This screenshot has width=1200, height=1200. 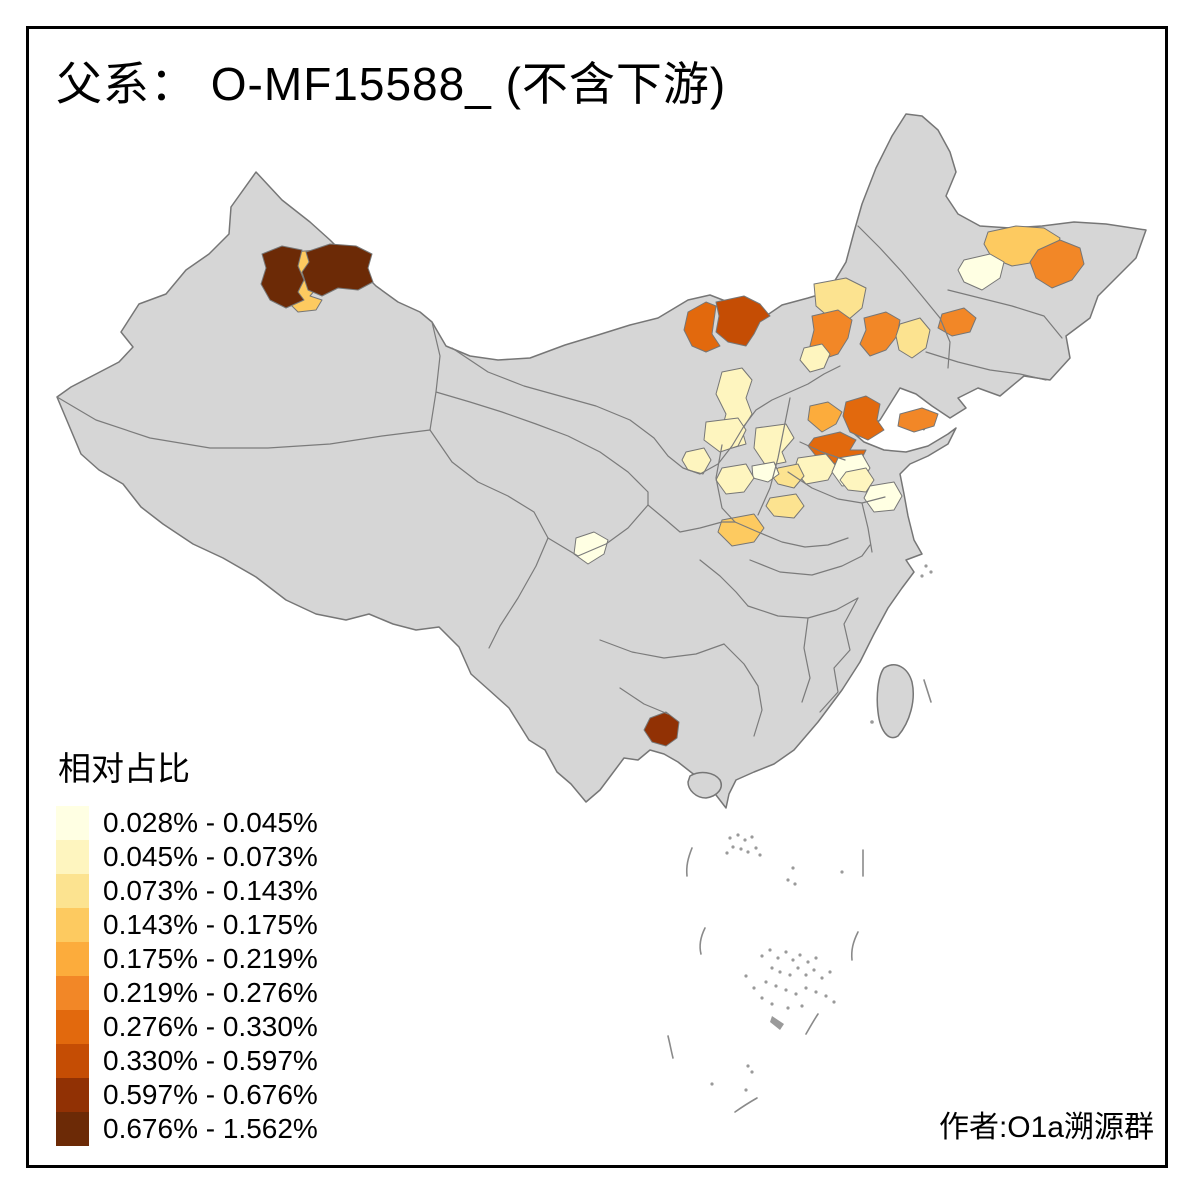 What do you see at coordinates (210, 890) in the screenshot?
I see `legend-label: 0.073% - 0.143%` at bounding box center [210, 890].